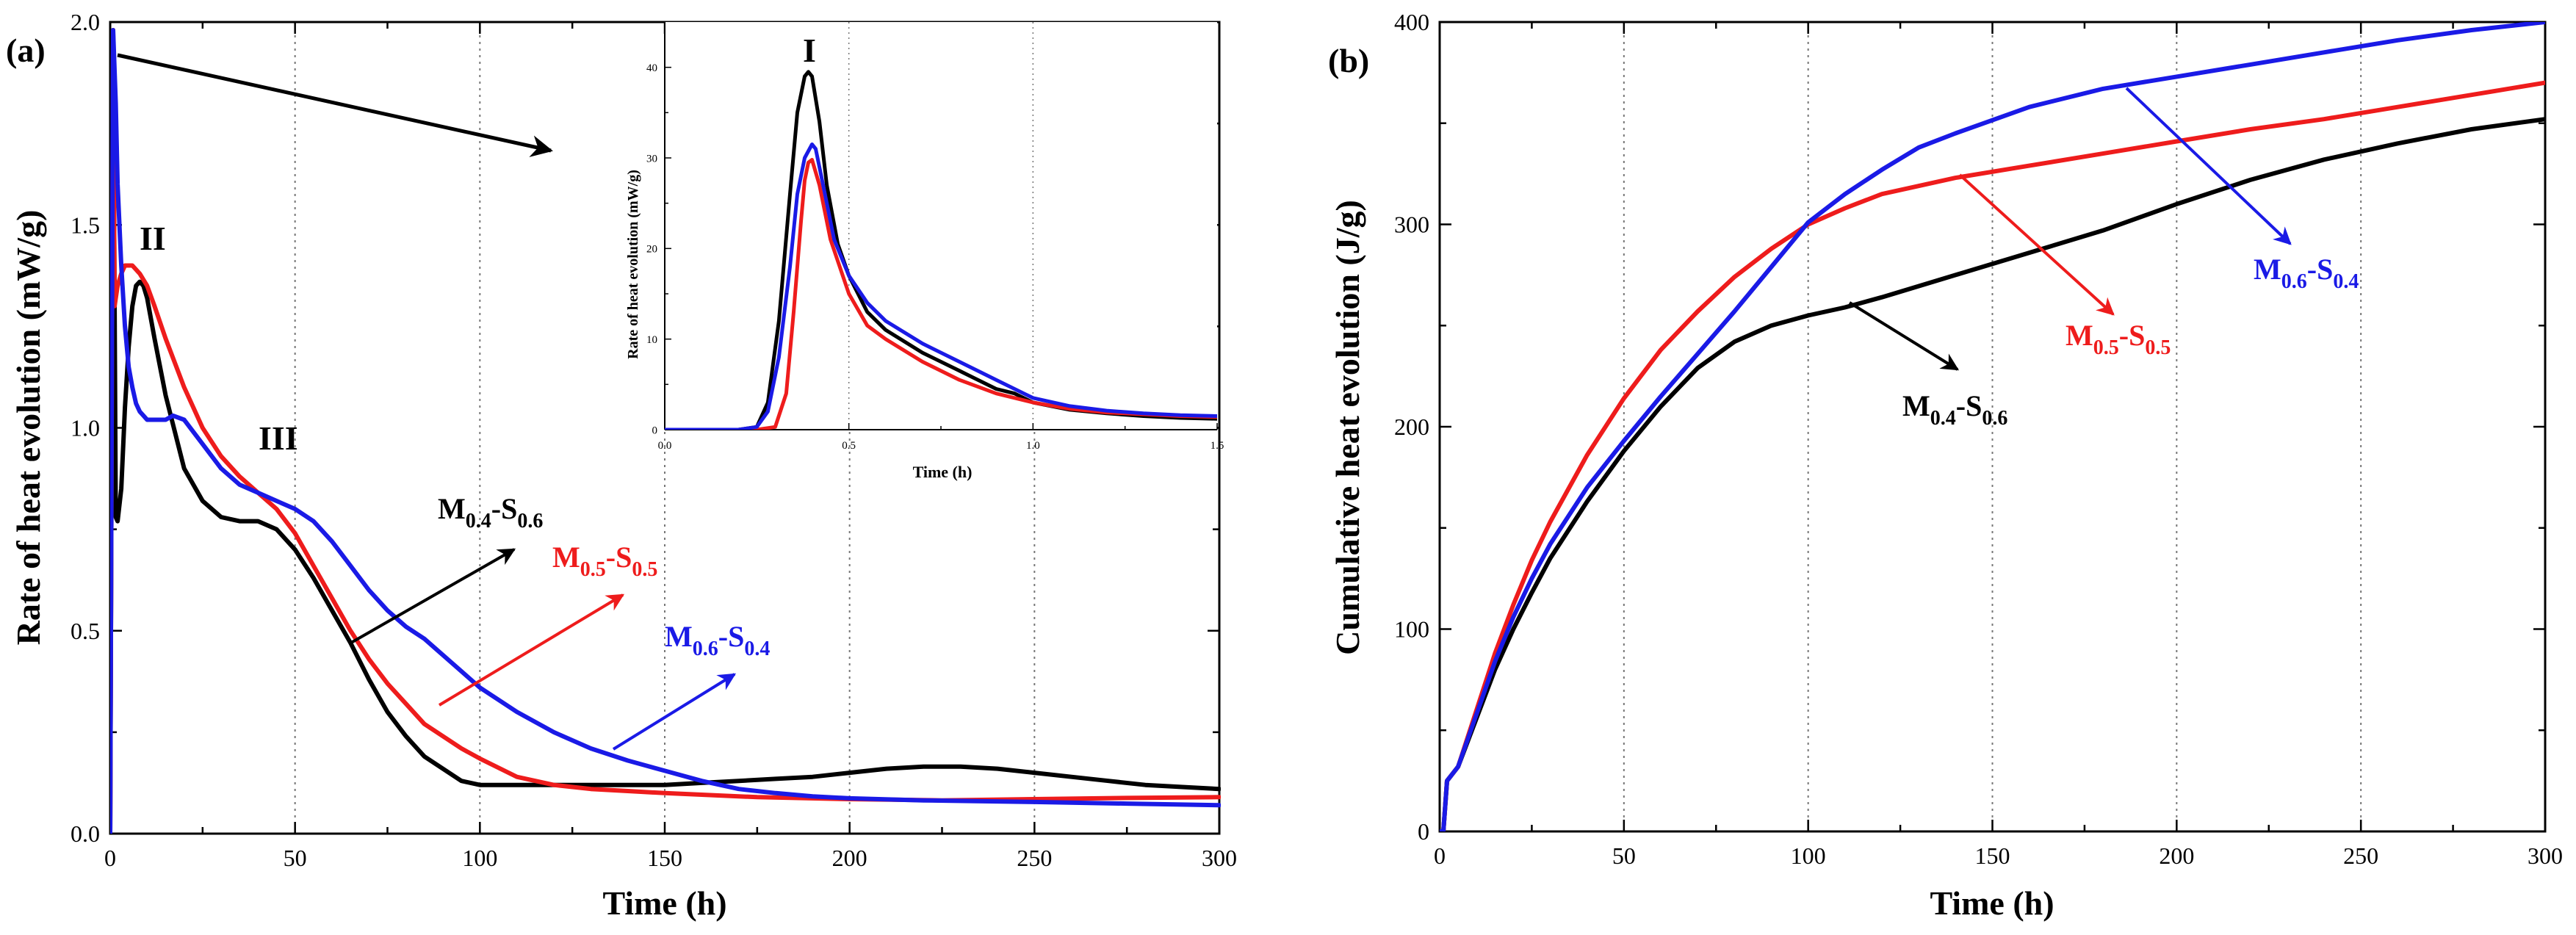  I want to click on inset-x-tick-label: 1.5, so click(1217, 446).